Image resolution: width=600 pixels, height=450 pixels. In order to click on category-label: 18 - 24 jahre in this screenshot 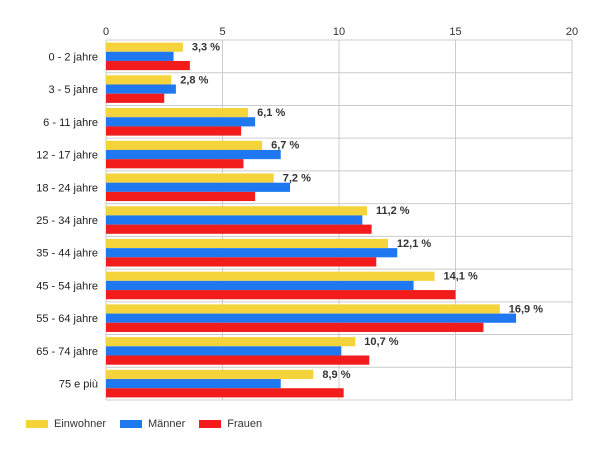, I will do `click(67, 188)`.